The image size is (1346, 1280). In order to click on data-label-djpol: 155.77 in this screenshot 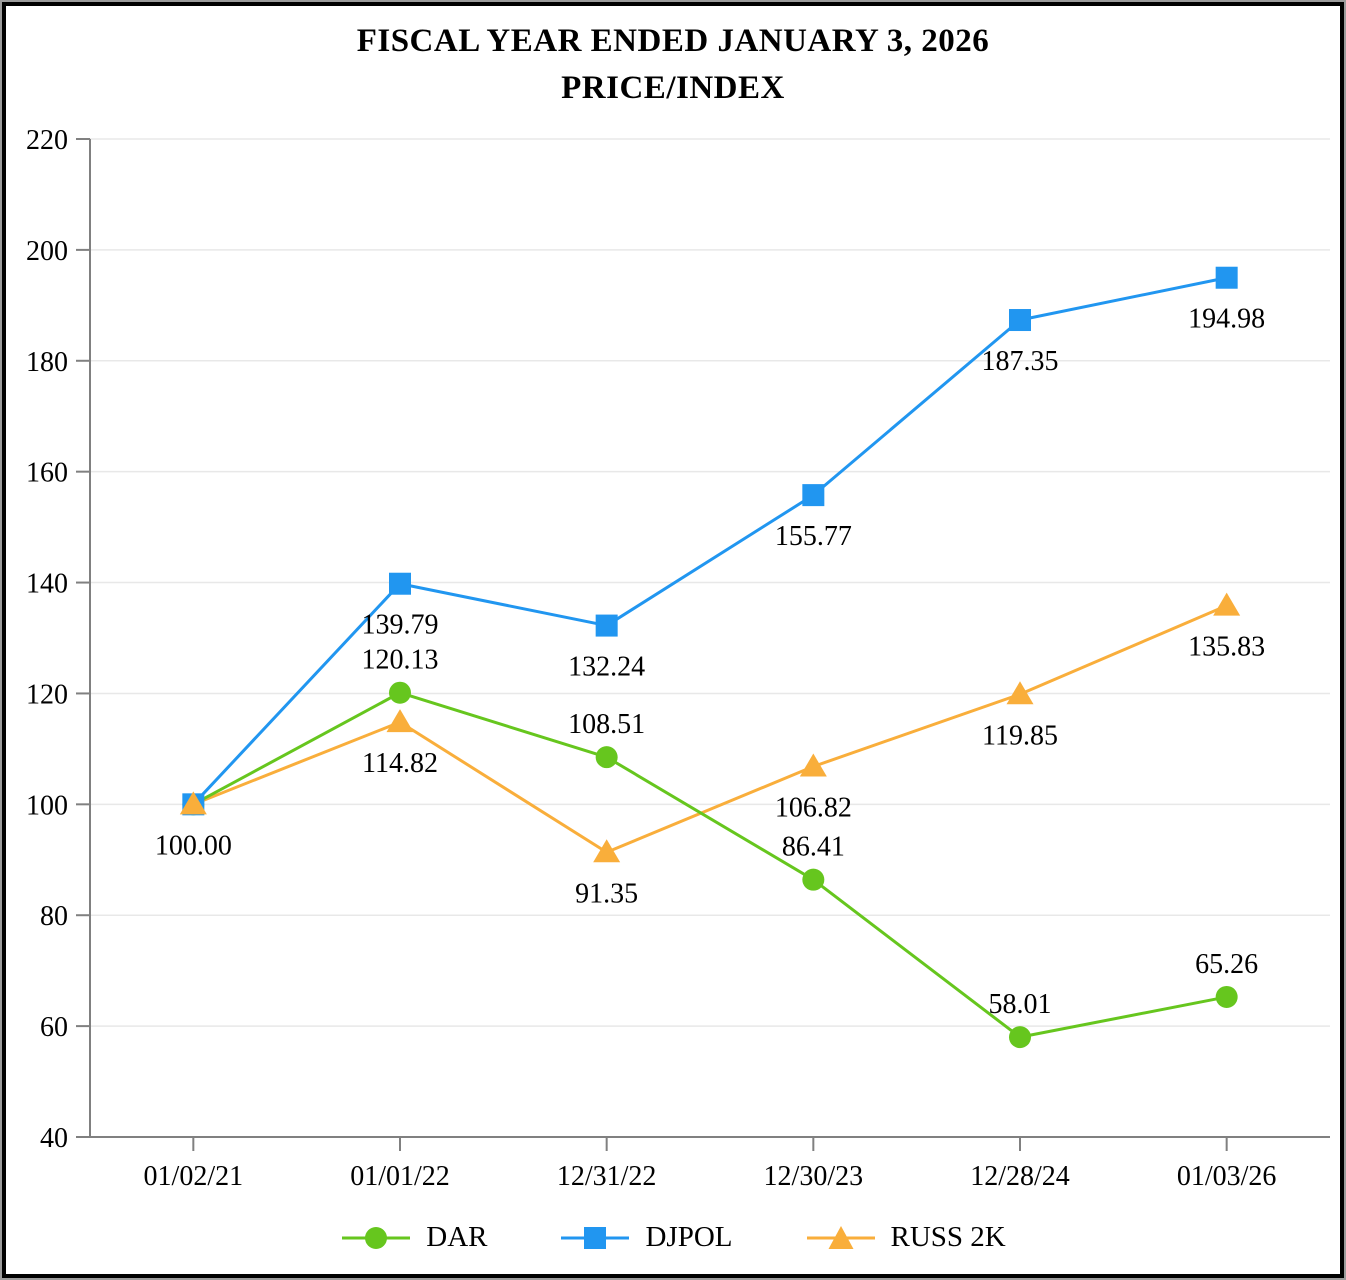, I will do `click(813, 536)`.